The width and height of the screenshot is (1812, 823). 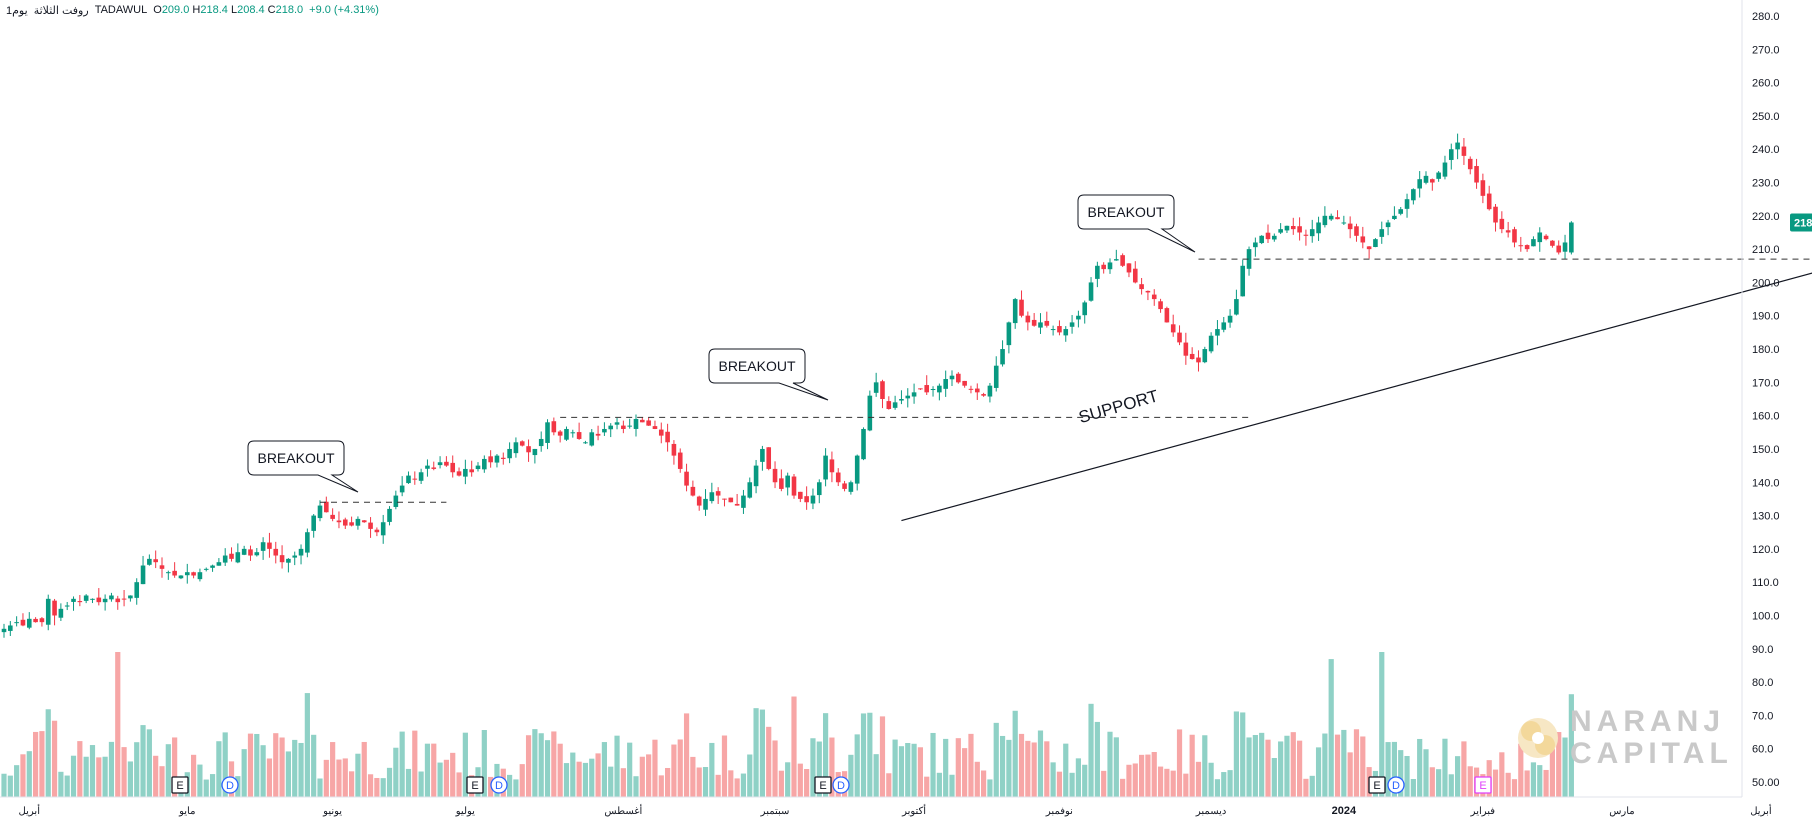 What do you see at coordinates (1762, 716) in the screenshot?
I see `y-tick-label: 70.0` at bounding box center [1762, 716].